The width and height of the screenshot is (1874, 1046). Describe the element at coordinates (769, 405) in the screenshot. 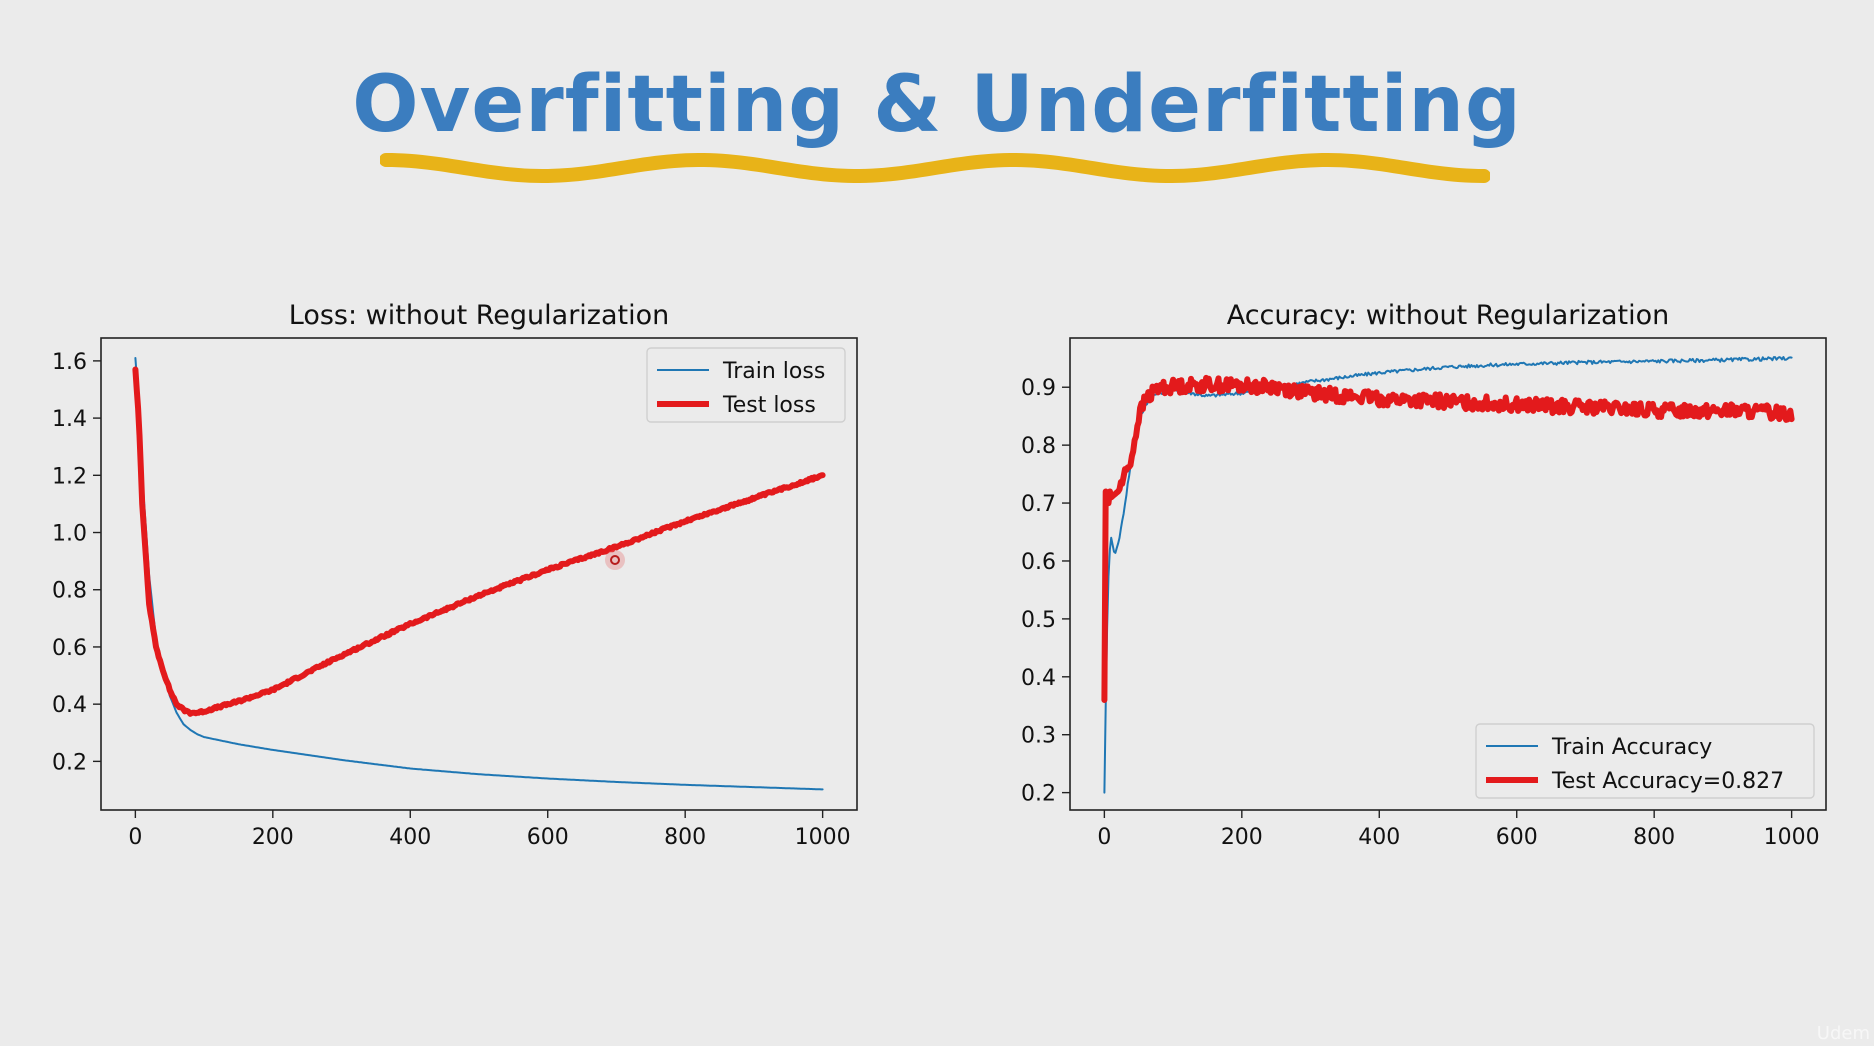

I see `legend-label: Test loss` at that location.